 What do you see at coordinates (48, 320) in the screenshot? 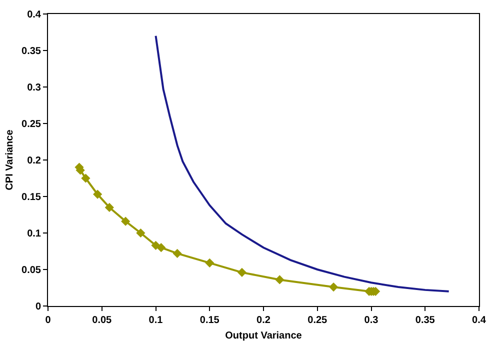
I see `x-tick-label: 0` at bounding box center [48, 320].